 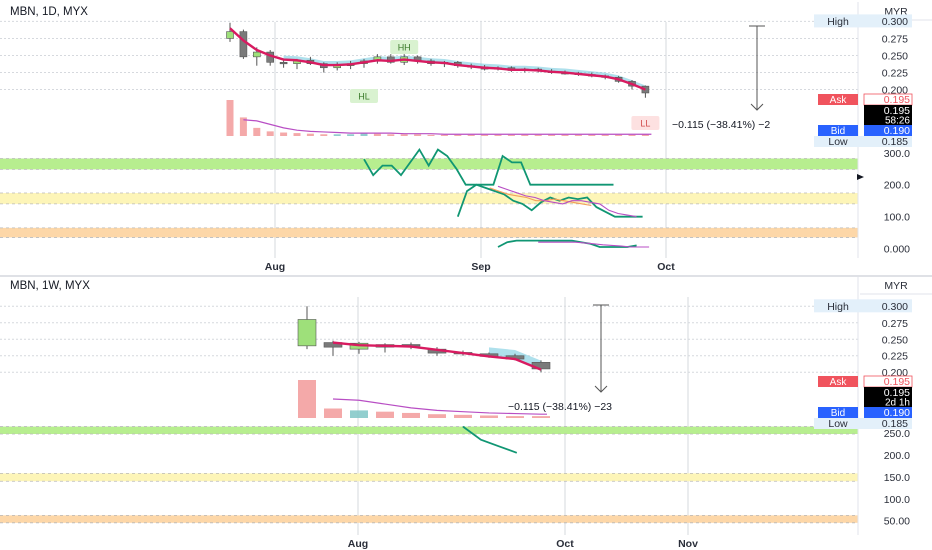 I want to click on annotation-label: LL, so click(x=645, y=124).